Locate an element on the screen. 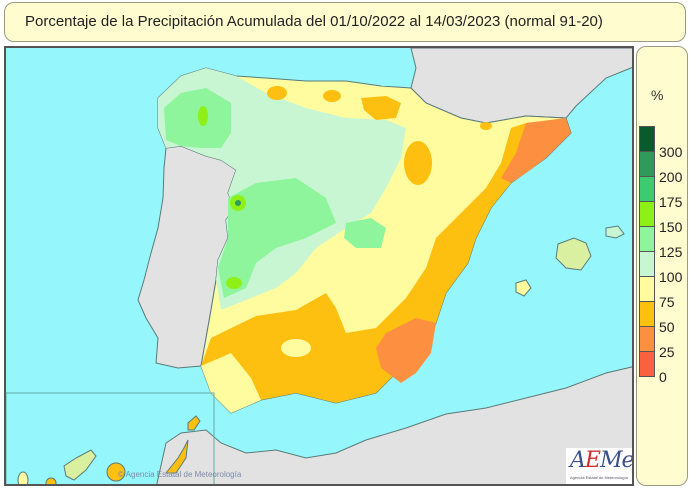 This screenshot has width=690, height=490. aemet-logo-subtitle: Agencia Estatal de Meteorología is located at coordinates (599, 477).